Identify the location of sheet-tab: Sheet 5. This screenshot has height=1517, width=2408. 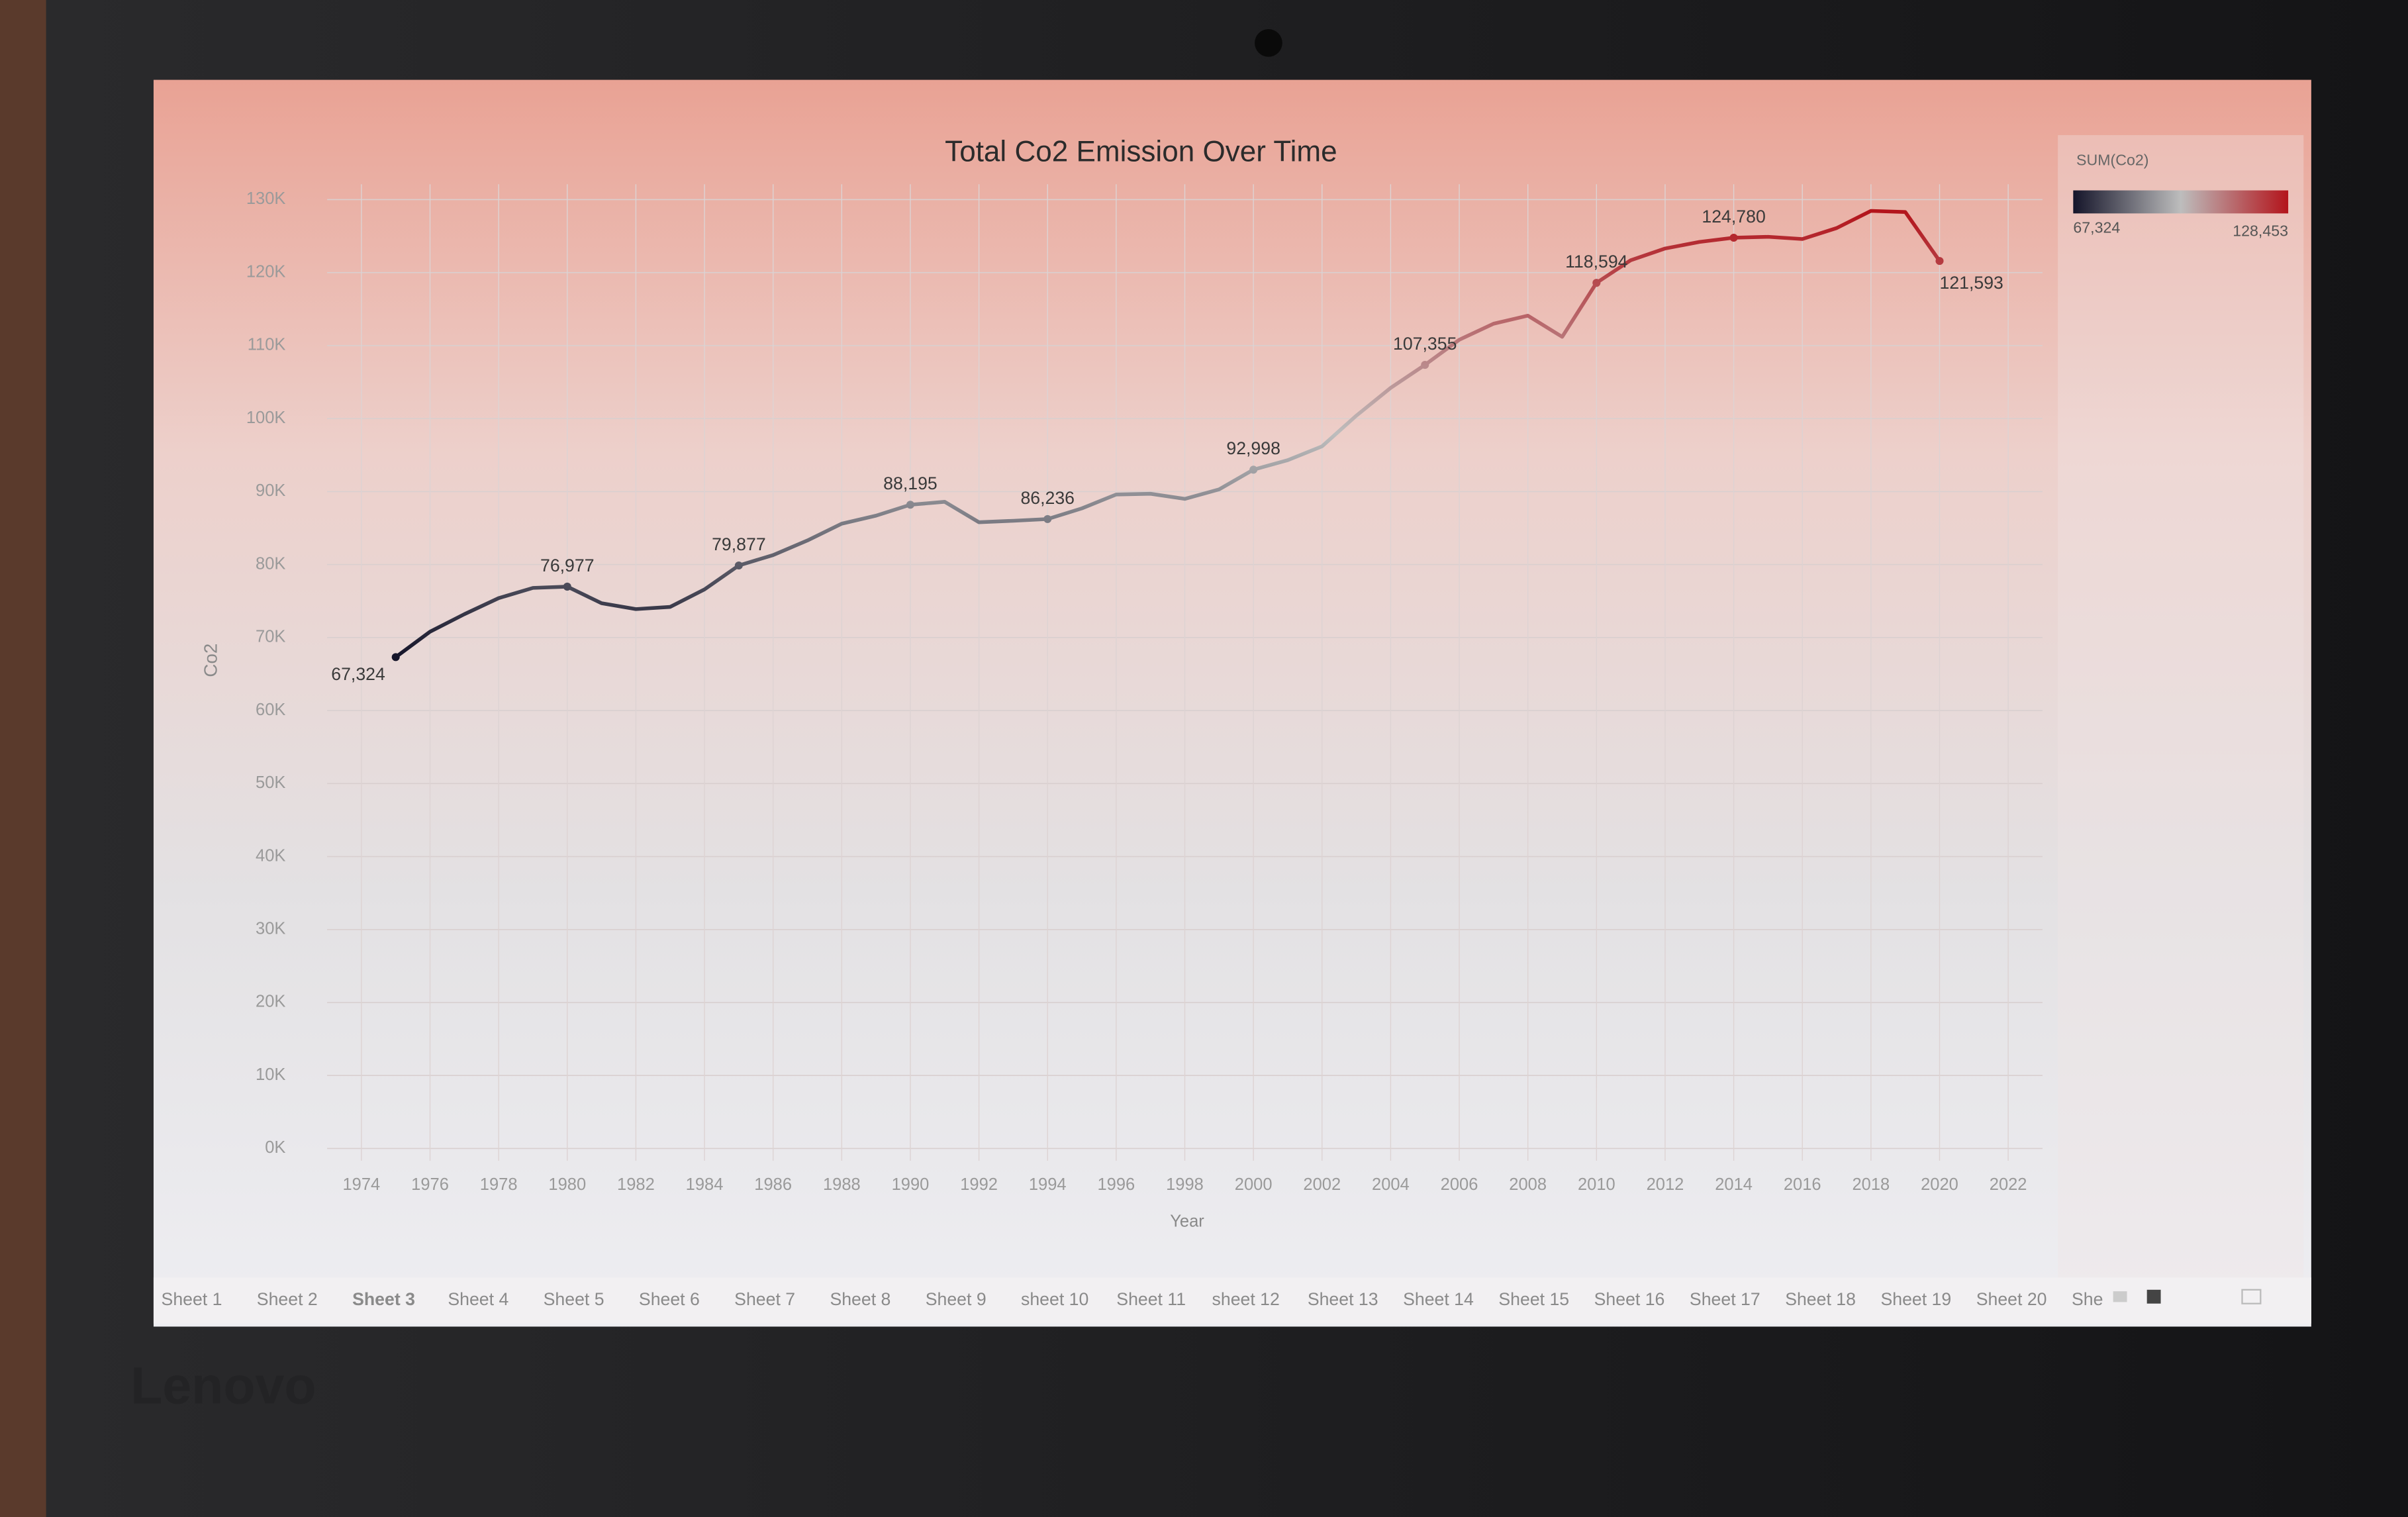
(574, 1299).